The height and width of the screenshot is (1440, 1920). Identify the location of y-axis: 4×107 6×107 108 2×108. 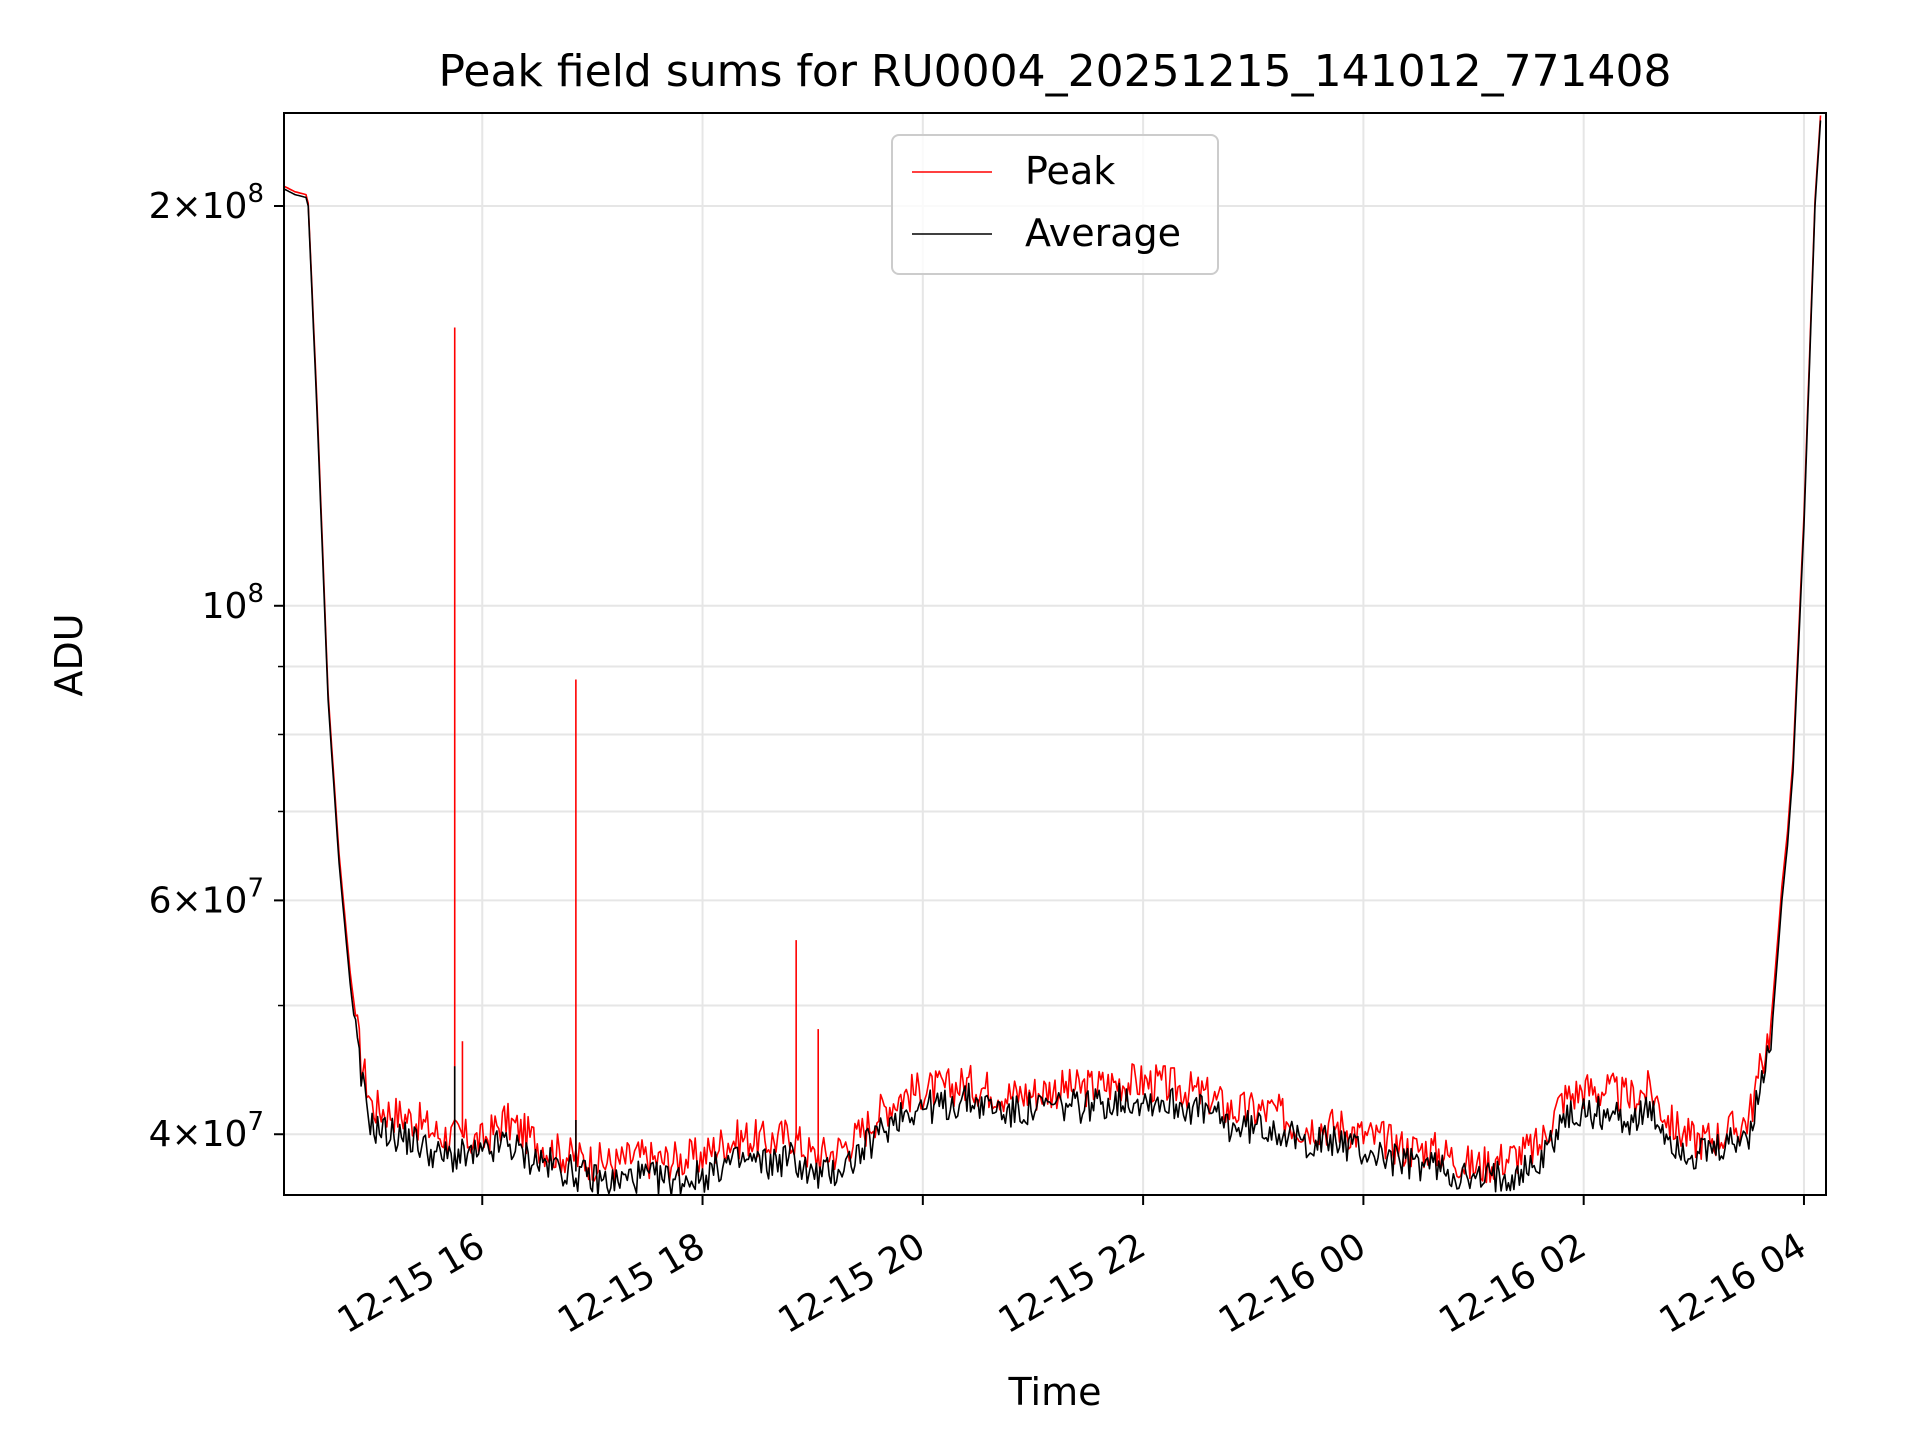
(216, 667).